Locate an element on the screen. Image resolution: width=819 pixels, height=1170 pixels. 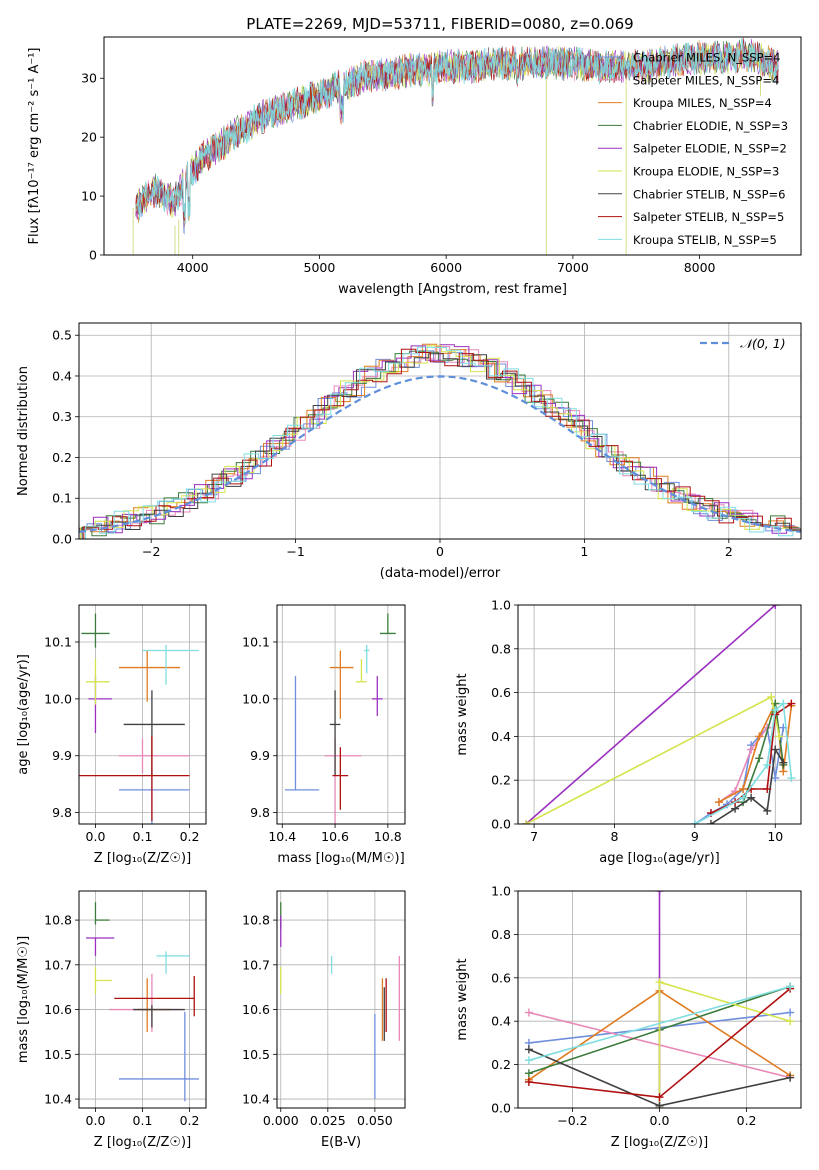
y-tick-label: 0 is located at coordinates (93, 255).